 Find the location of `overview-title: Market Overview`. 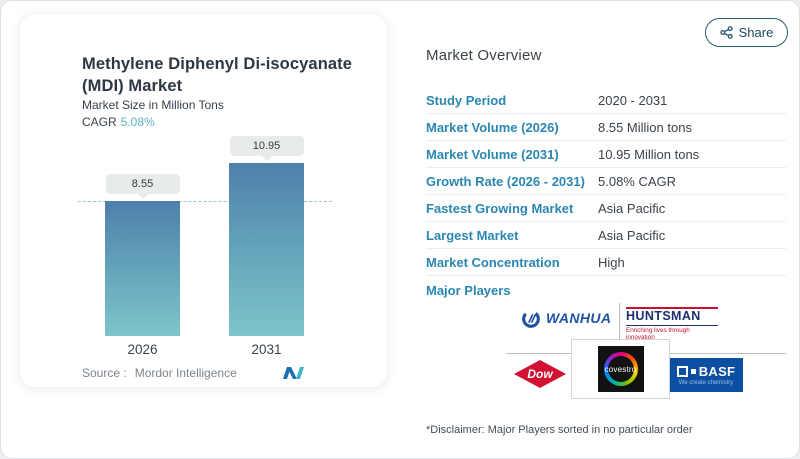

overview-title: Market Overview is located at coordinates (484, 55).